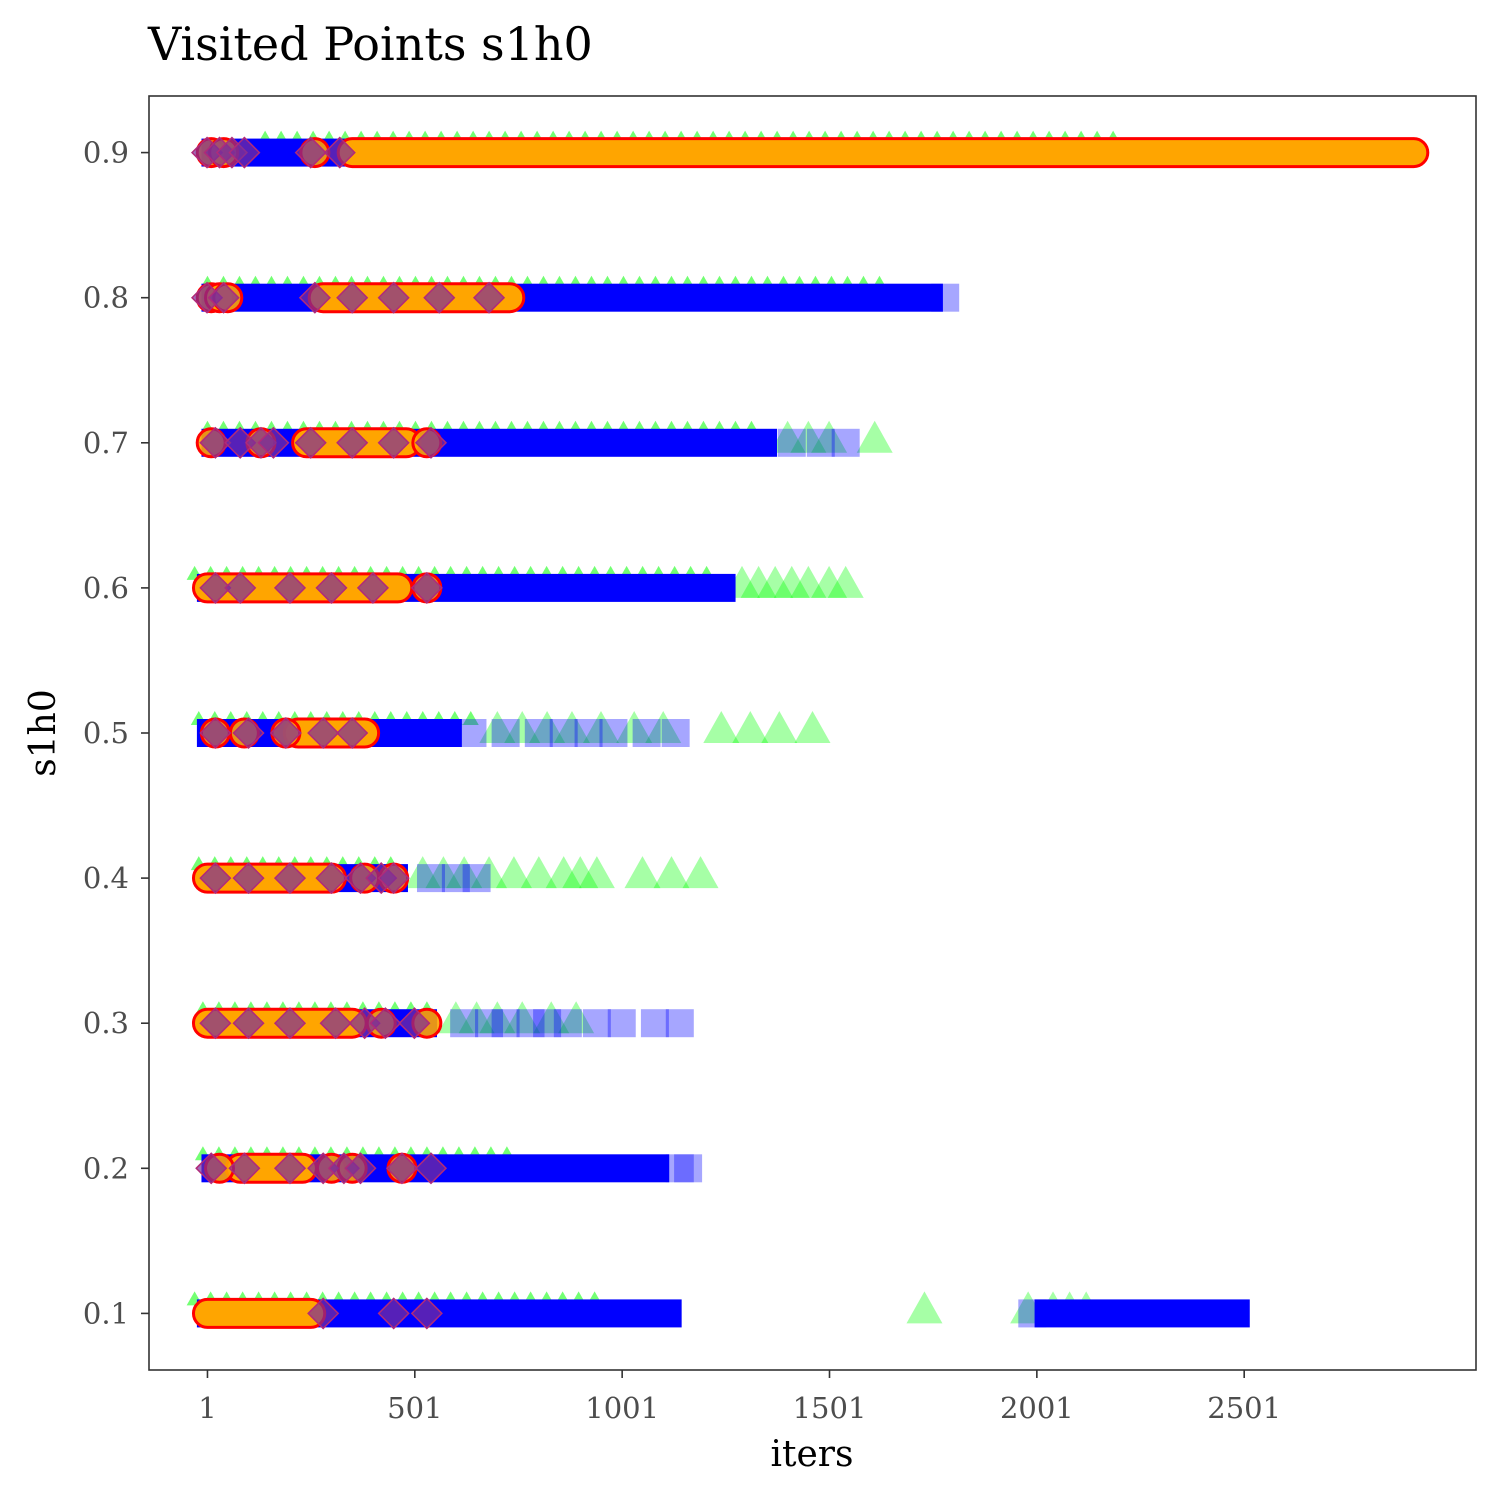 The width and height of the screenshot is (1500, 1500). I want to click on x-tick-label: 501, so click(414, 1408).